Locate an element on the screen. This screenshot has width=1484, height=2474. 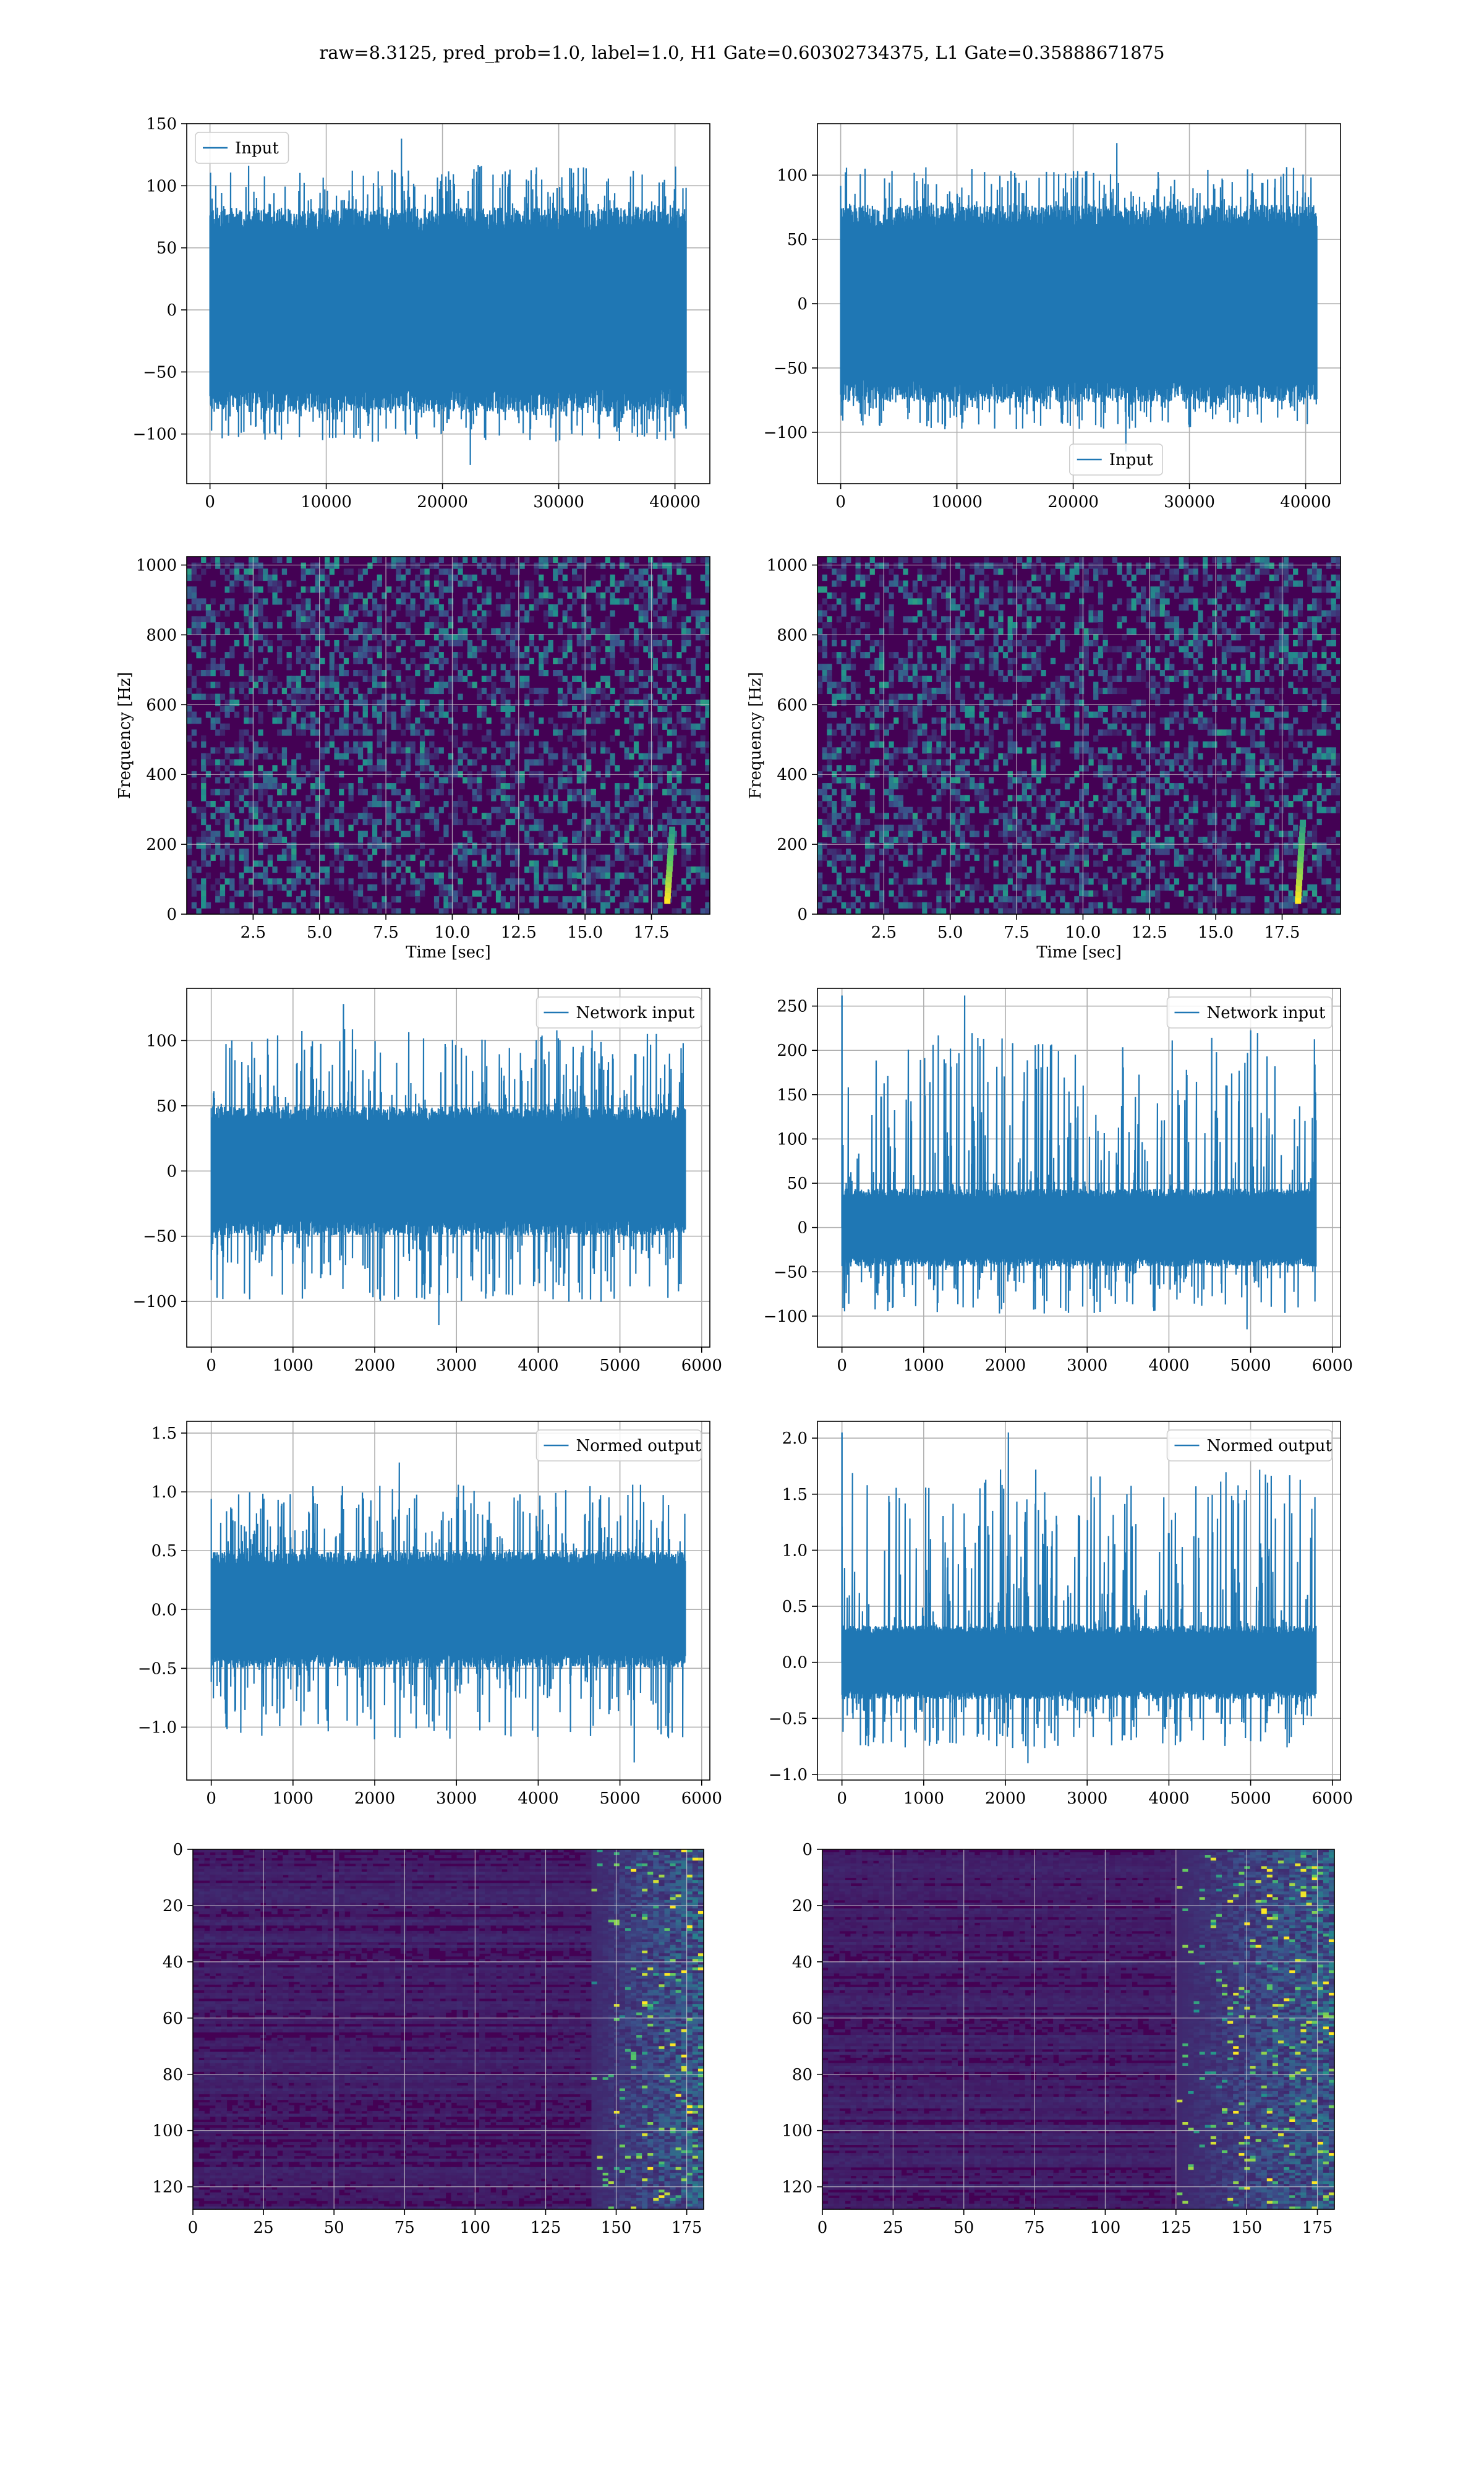
x-tick-label: 20000 is located at coordinates (442, 502).